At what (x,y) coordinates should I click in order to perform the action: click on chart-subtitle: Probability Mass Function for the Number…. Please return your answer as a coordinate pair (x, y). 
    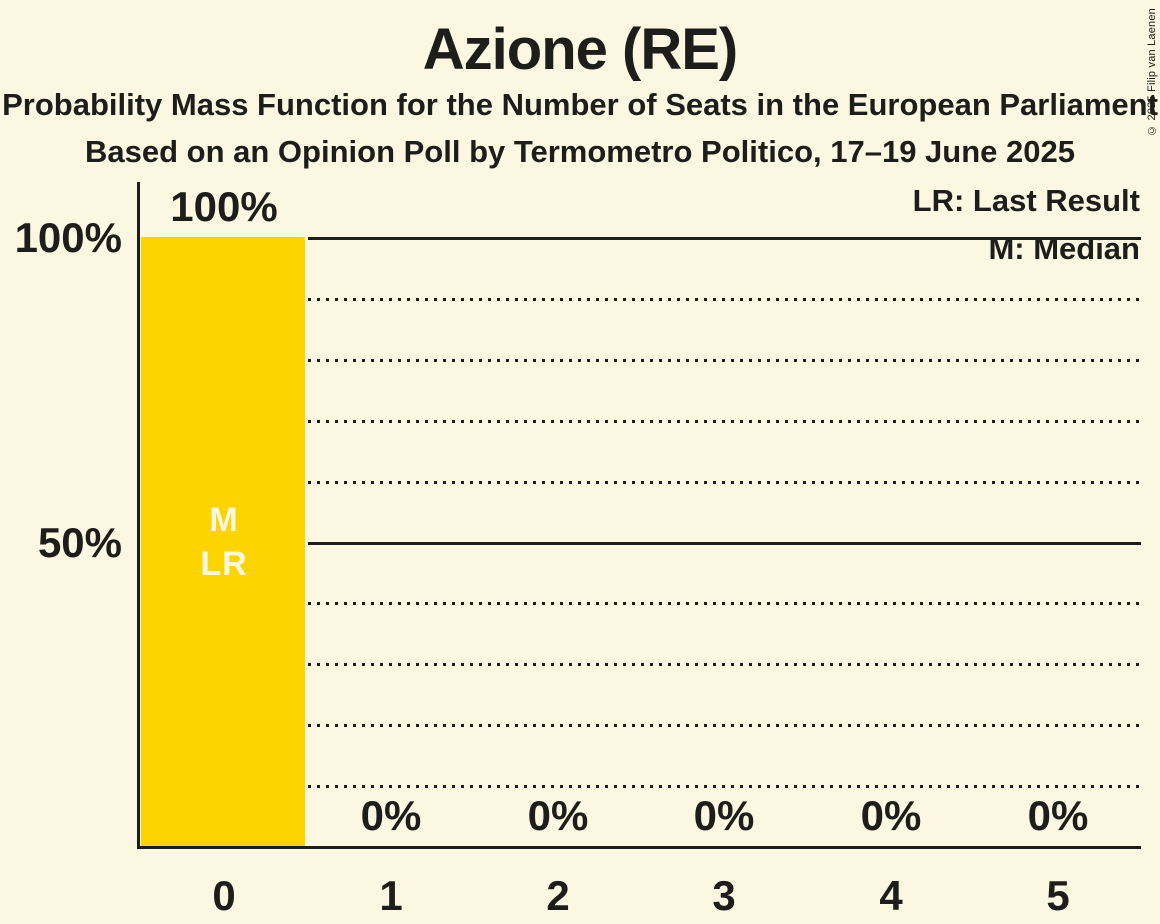
    Looking at the image, I should click on (580, 104).